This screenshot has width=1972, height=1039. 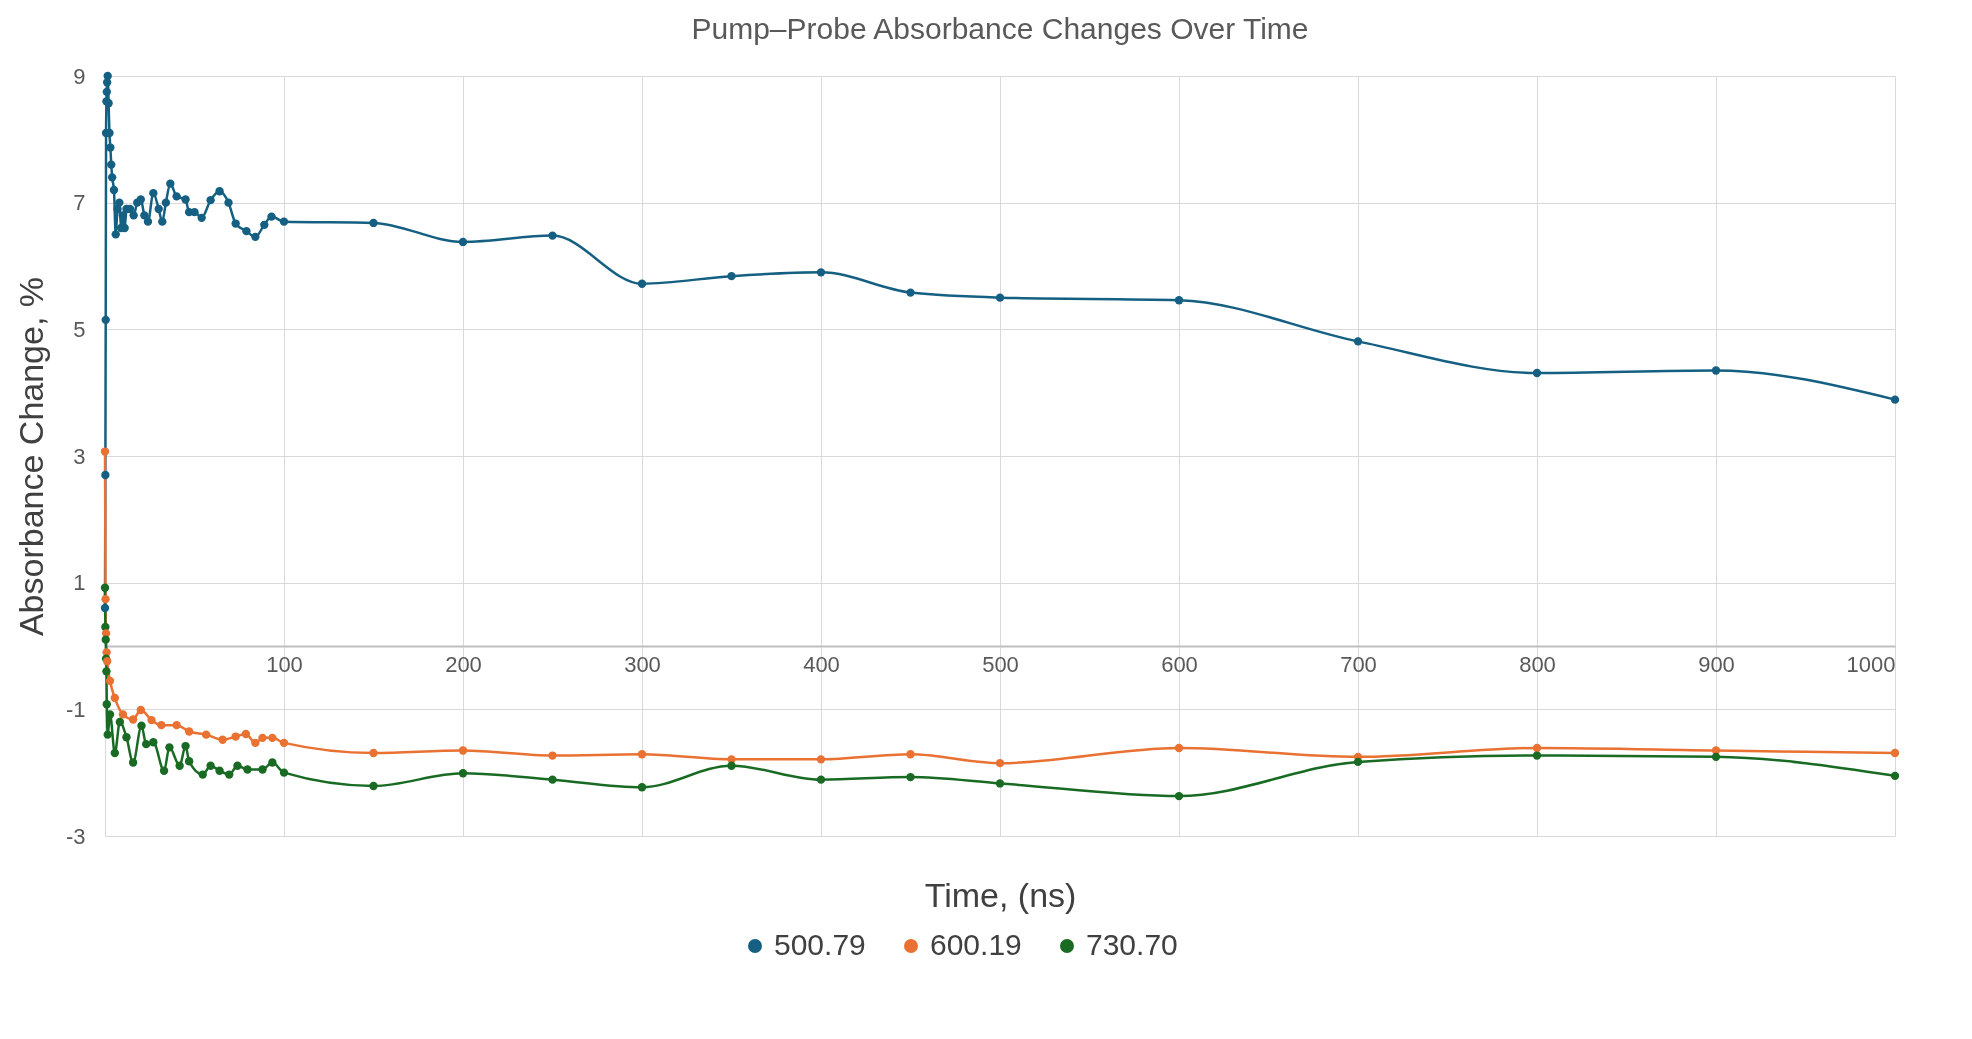 What do you see at coordinates (1358, 664) in the screenshot?
I see `x-tick-label: 700` at bounding box center [1358, 664].